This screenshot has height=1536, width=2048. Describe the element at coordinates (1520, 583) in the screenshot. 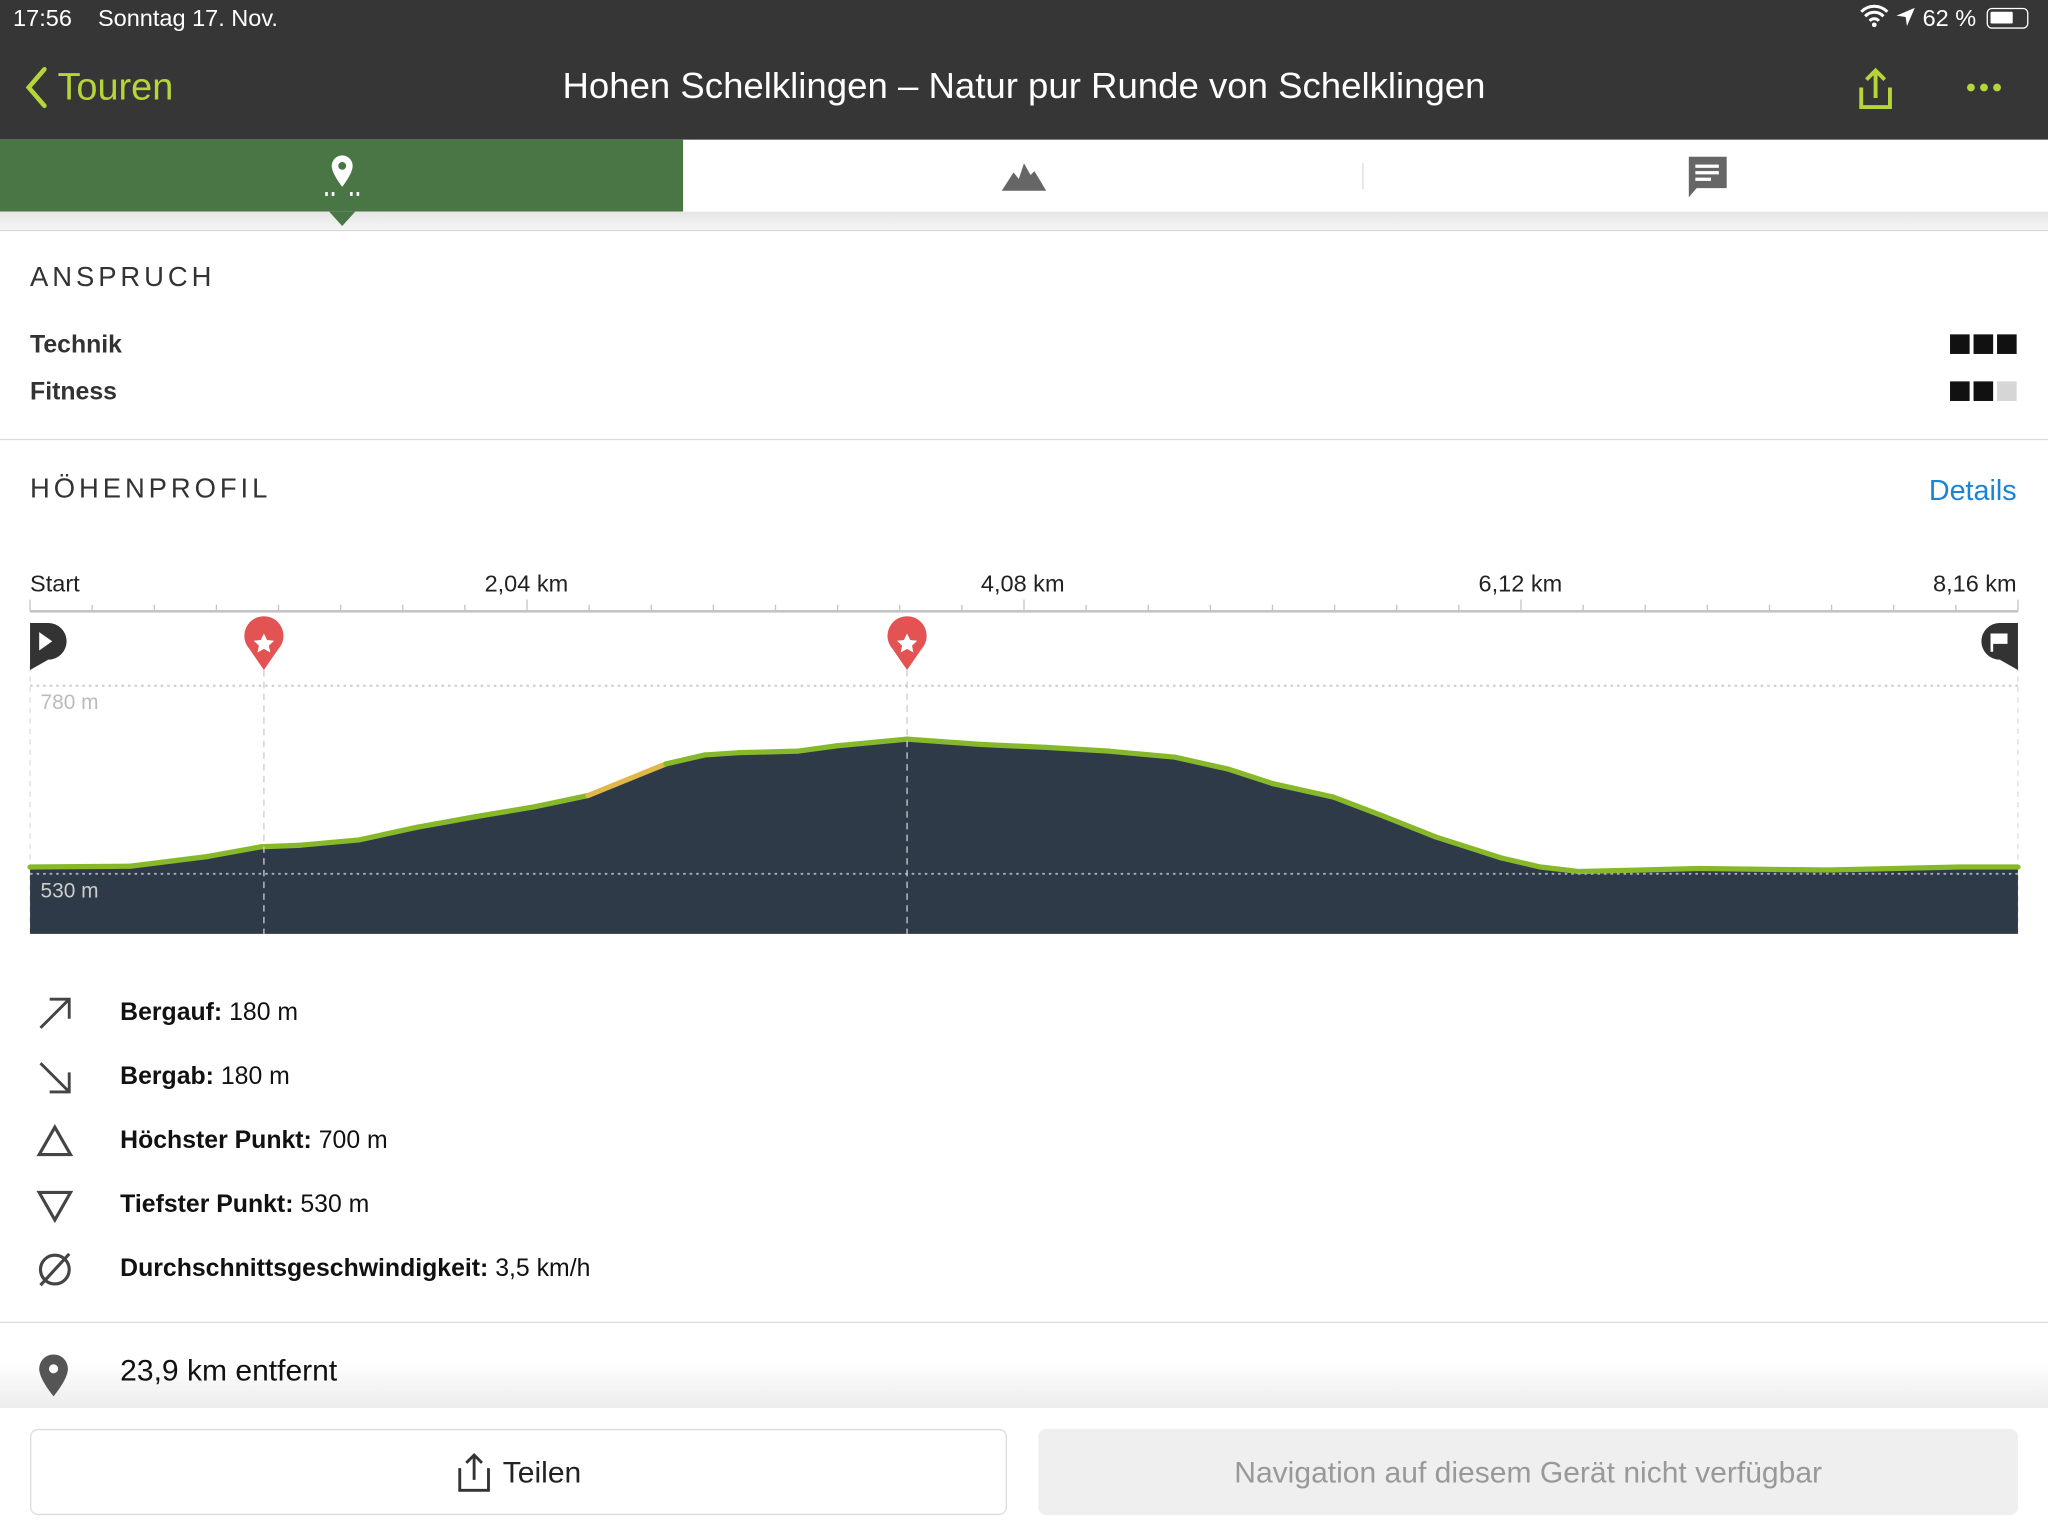

I see `x-tick-label: 6,12 km` at that location.